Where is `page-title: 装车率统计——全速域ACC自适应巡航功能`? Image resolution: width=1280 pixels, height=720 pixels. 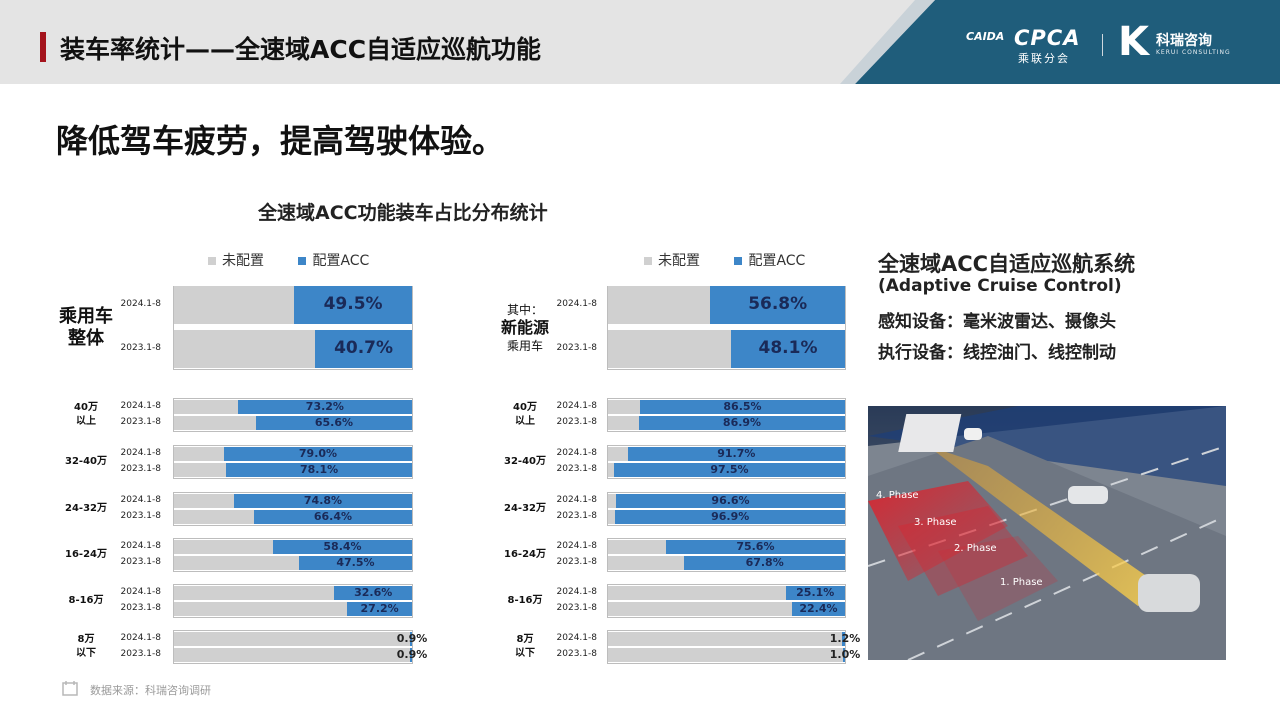
page-title: 装车率统计——全速域ACC自适应巡航功能 is located at coordinates (301, 49).